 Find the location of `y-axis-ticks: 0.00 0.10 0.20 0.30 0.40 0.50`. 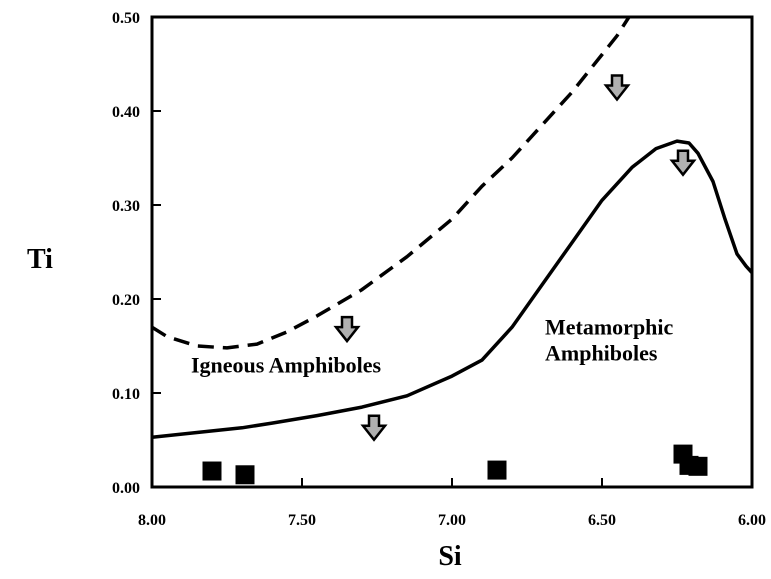

y-axis-ticks: 0.00 0.10 0.20 0.30 0.40 0.50 is located at coordinates (136, 253).